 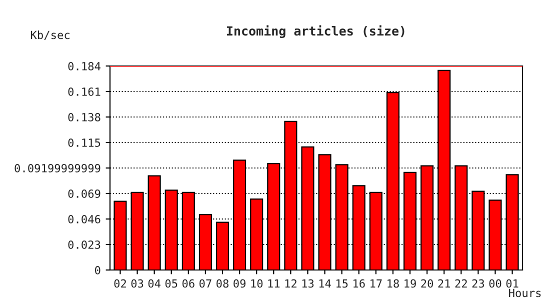 What do you see at coordinates (84, 244) in the screenshot?
I see `y-tick-label: 0.023` at bounding box center [84, 244].